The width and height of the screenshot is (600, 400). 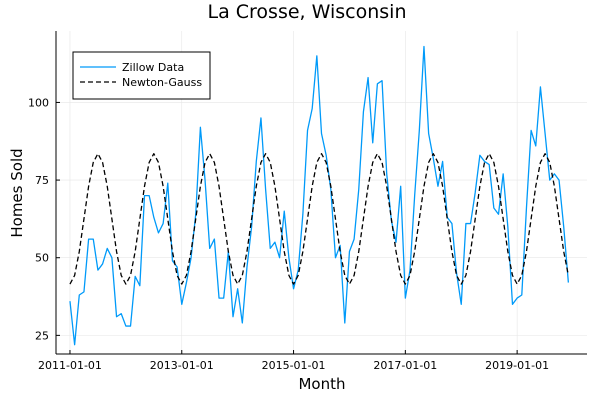 What do you see at coordinates (153, 67) in the screenshot?
I see `legend-label: Zillow Data` at bounding box center [153, 67].